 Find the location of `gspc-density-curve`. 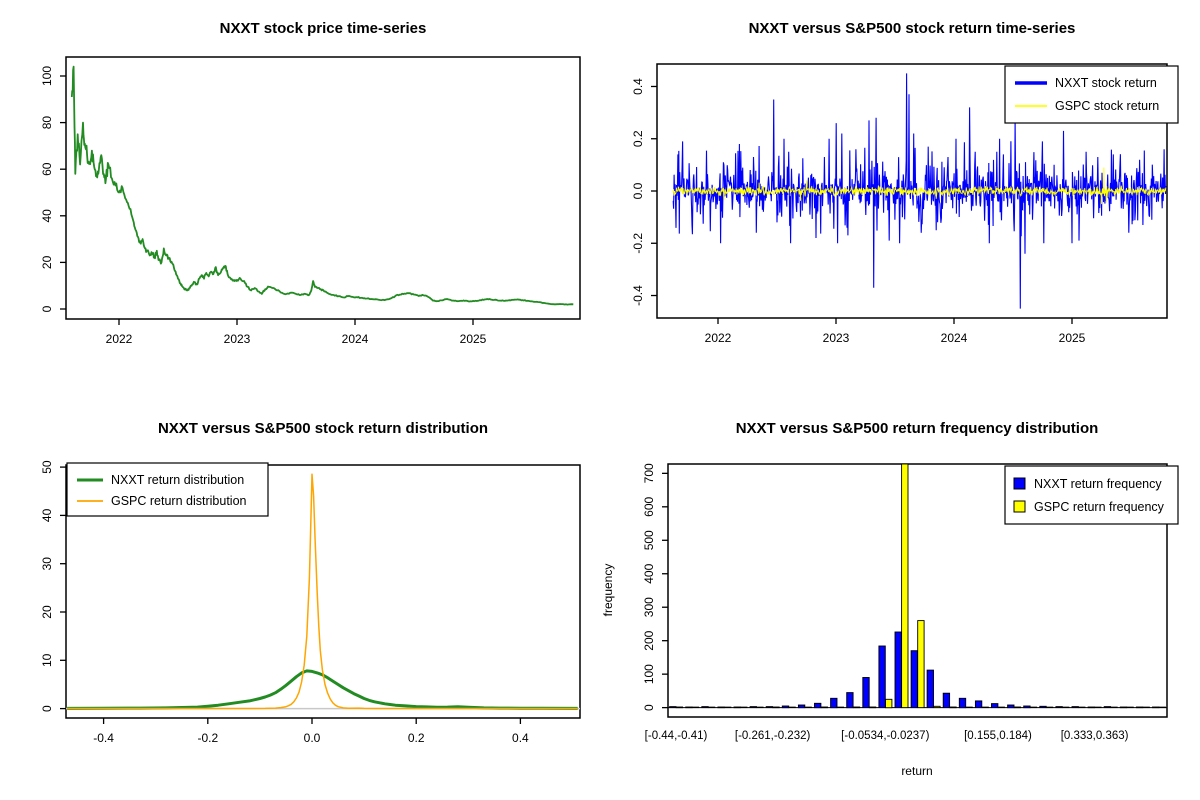

gspc-density-curve is located at coordinates (322, 591).